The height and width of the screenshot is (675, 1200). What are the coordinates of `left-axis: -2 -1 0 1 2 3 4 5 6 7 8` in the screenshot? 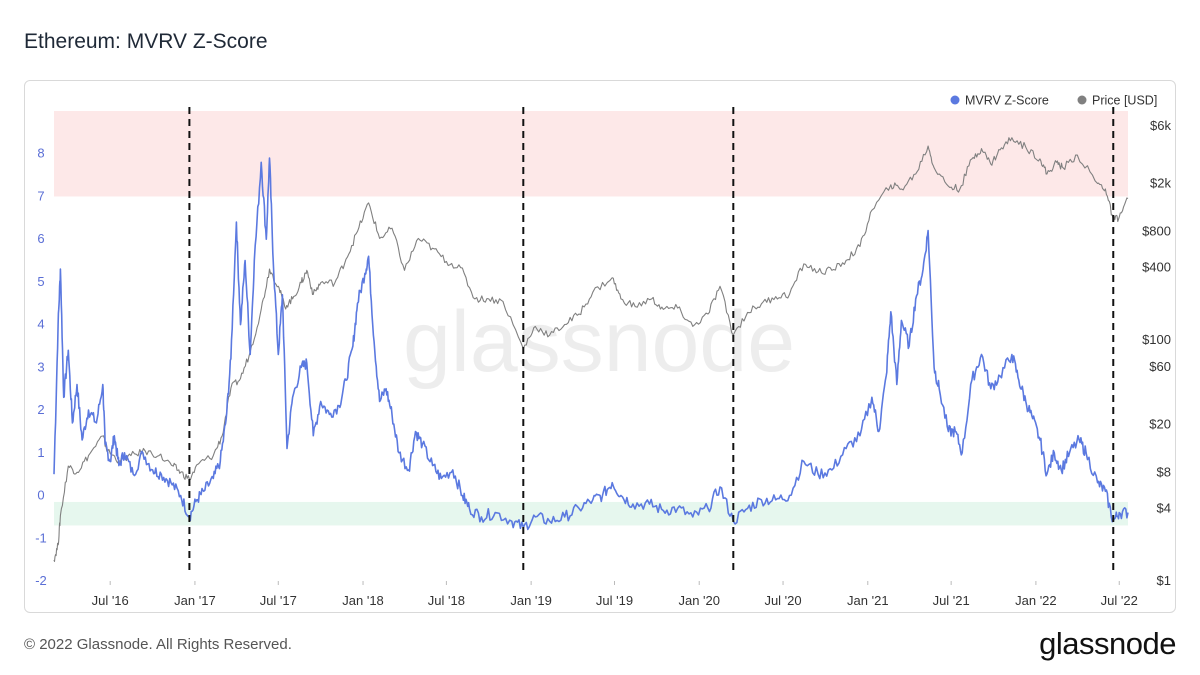 It's located at (41, 367).